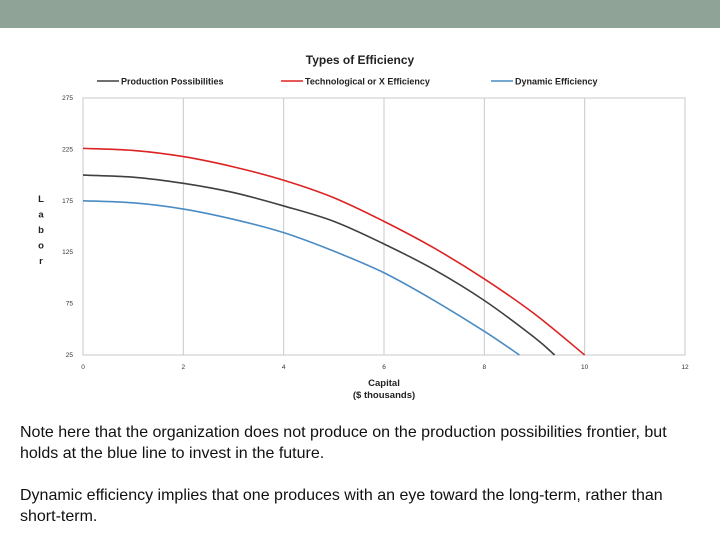 The image size is (720, 548). Describe the element at coordinates (284, 367) in the screenshot. I see `x-tick-label: 4` at that location.